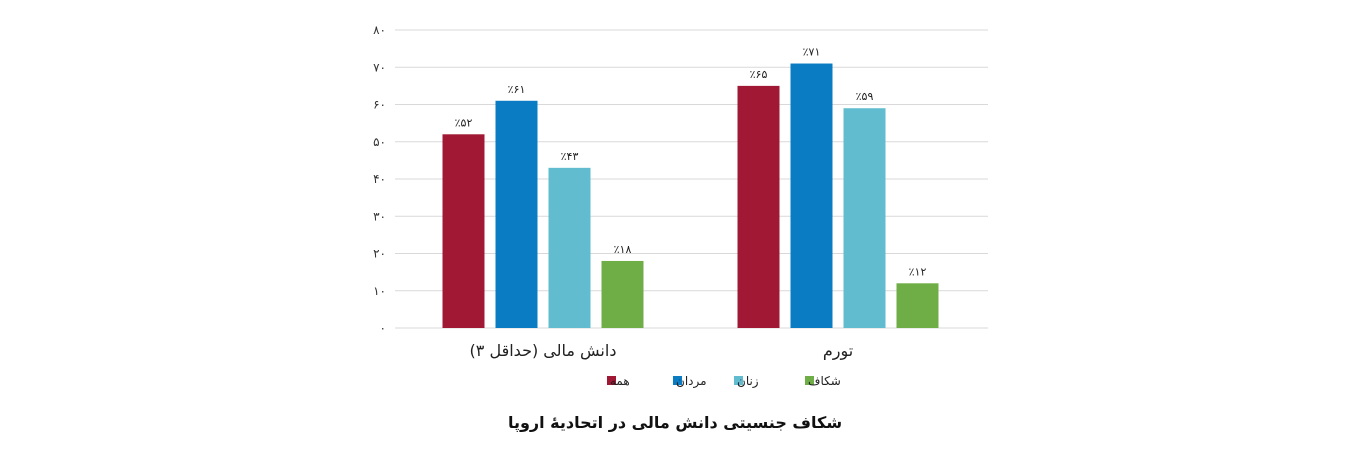  Describe the element at coordinates (724, 381) in the screenshot. I see `legend: همه مردان زنان شکاف` at that location.